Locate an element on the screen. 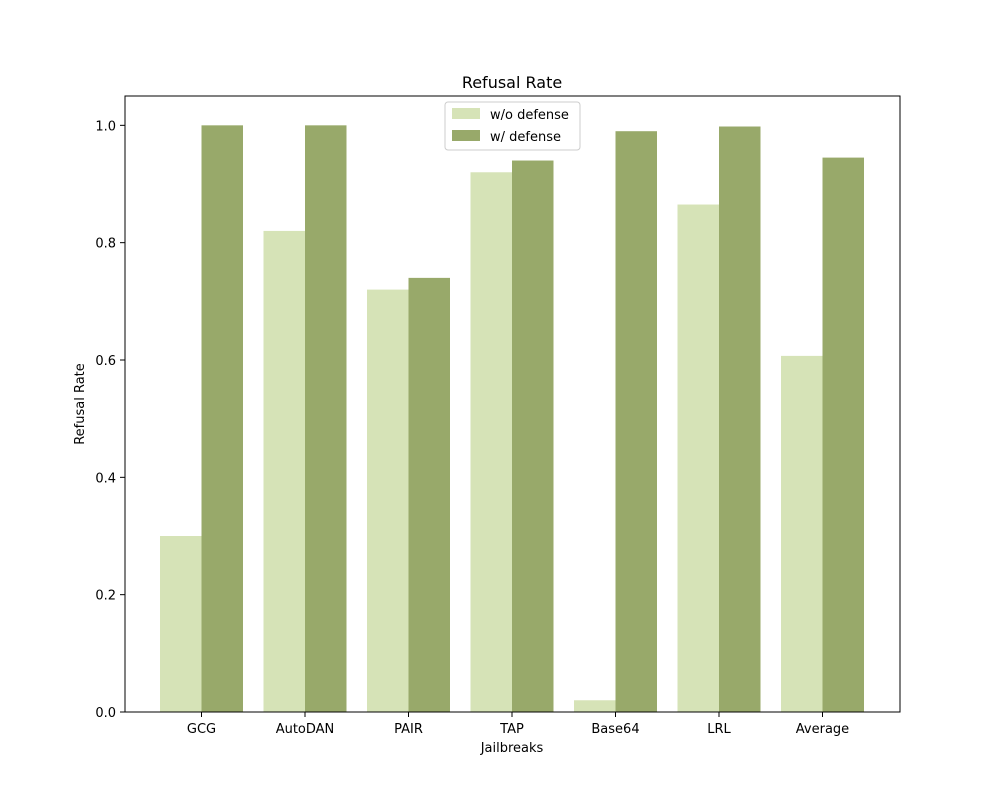 This screenshot has width=1000, height=800. bar-wo-defense-autodan is located at coordinates (284, 471).